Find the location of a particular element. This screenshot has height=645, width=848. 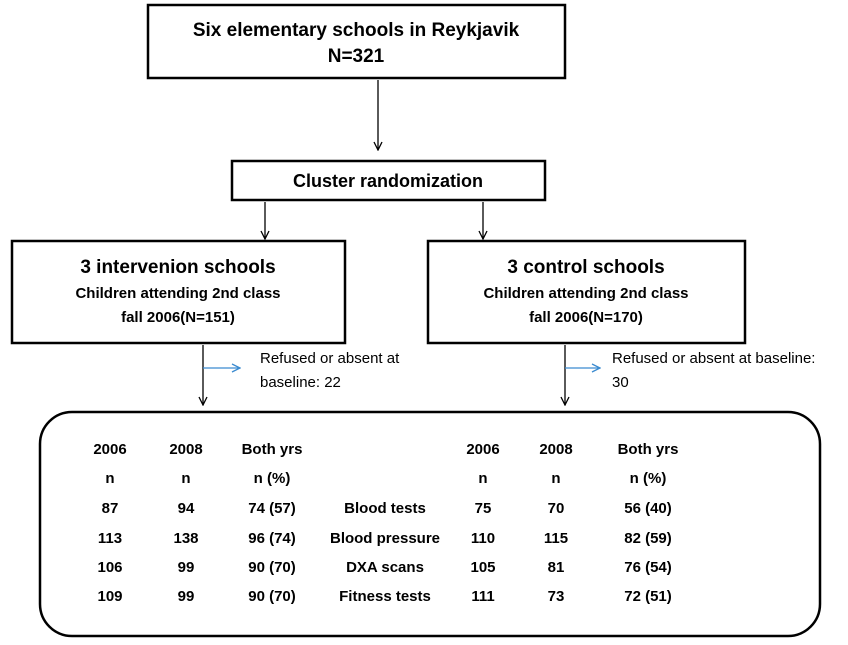

cell: 73 is located at coordinates (556, 596).